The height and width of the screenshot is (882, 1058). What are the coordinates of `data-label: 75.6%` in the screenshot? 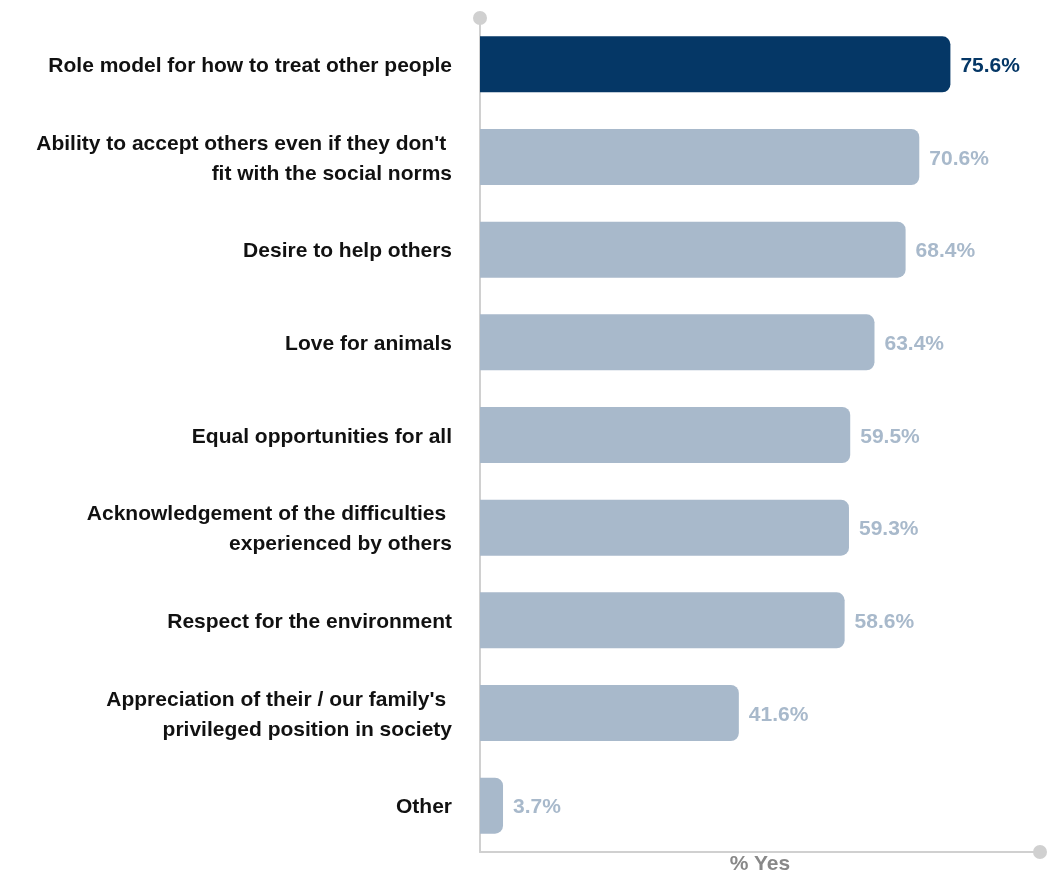 It's located at (990, 64).